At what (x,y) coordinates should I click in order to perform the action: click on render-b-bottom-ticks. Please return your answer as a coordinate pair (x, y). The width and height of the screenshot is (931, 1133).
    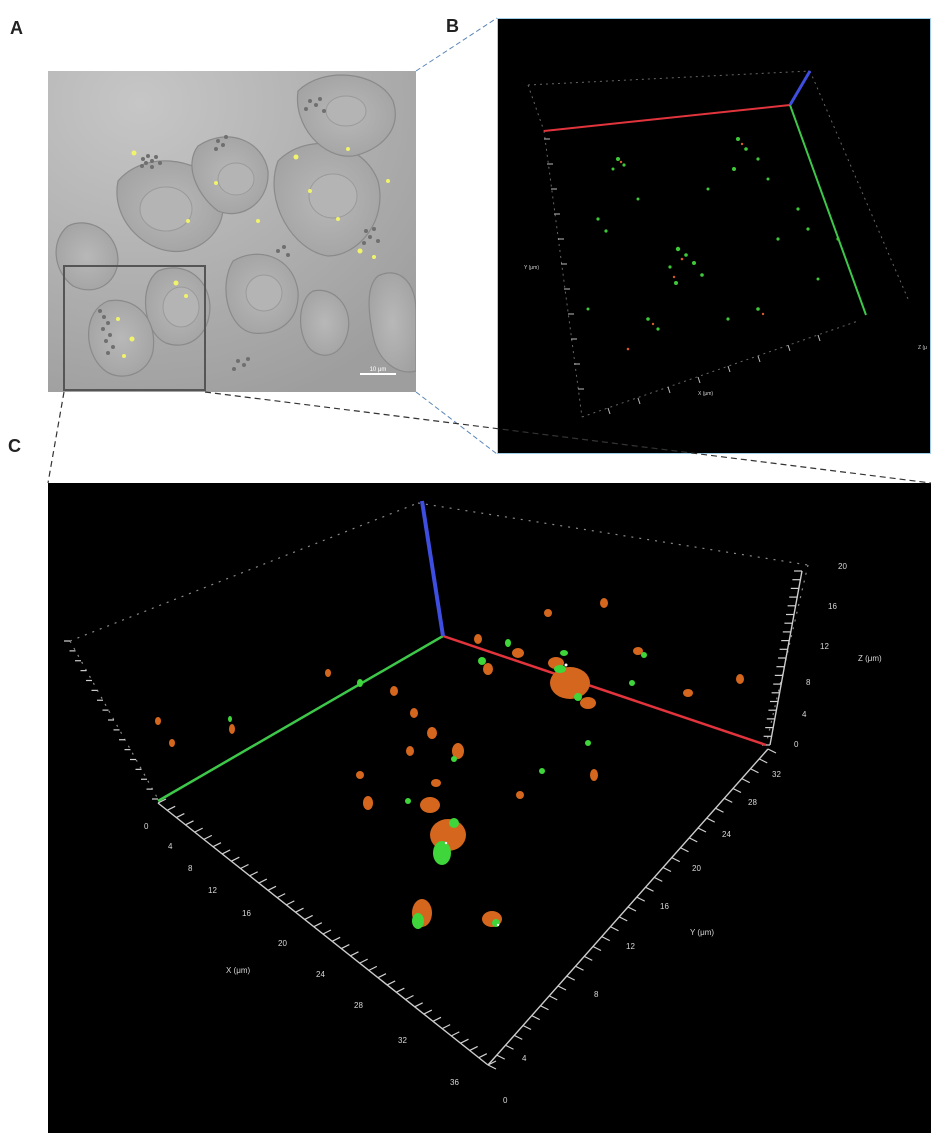
    Looking at the image, I should click on (714, 374).